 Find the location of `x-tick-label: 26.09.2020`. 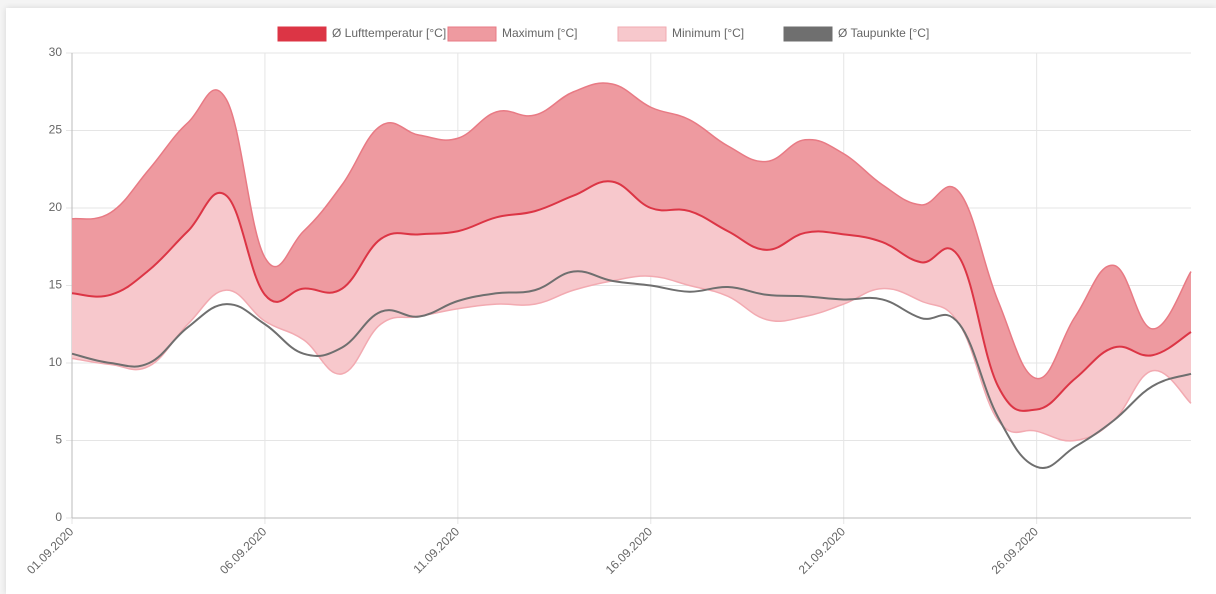

x-tick-label: 26.09.2020 is located at coordinates (1015, 550).